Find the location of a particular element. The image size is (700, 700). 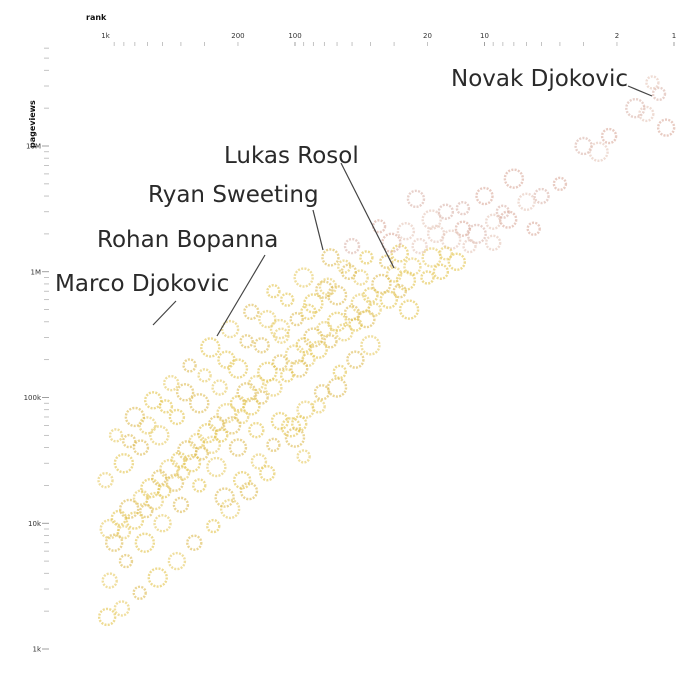

x-axis-title: rank is located at coordinates (96, 17).